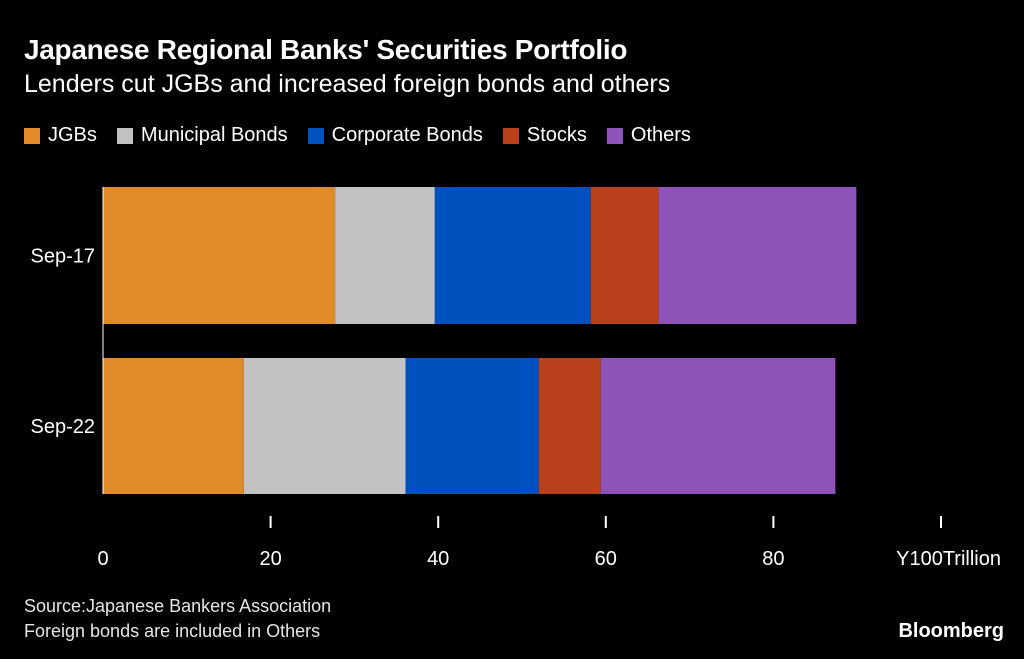 This screenshot has width=1024, height=659. Describe the element at coordinates (407, 135) in the screenshot. I see `legend-label-corporate-bonds: Corporate Bonds` at that location.